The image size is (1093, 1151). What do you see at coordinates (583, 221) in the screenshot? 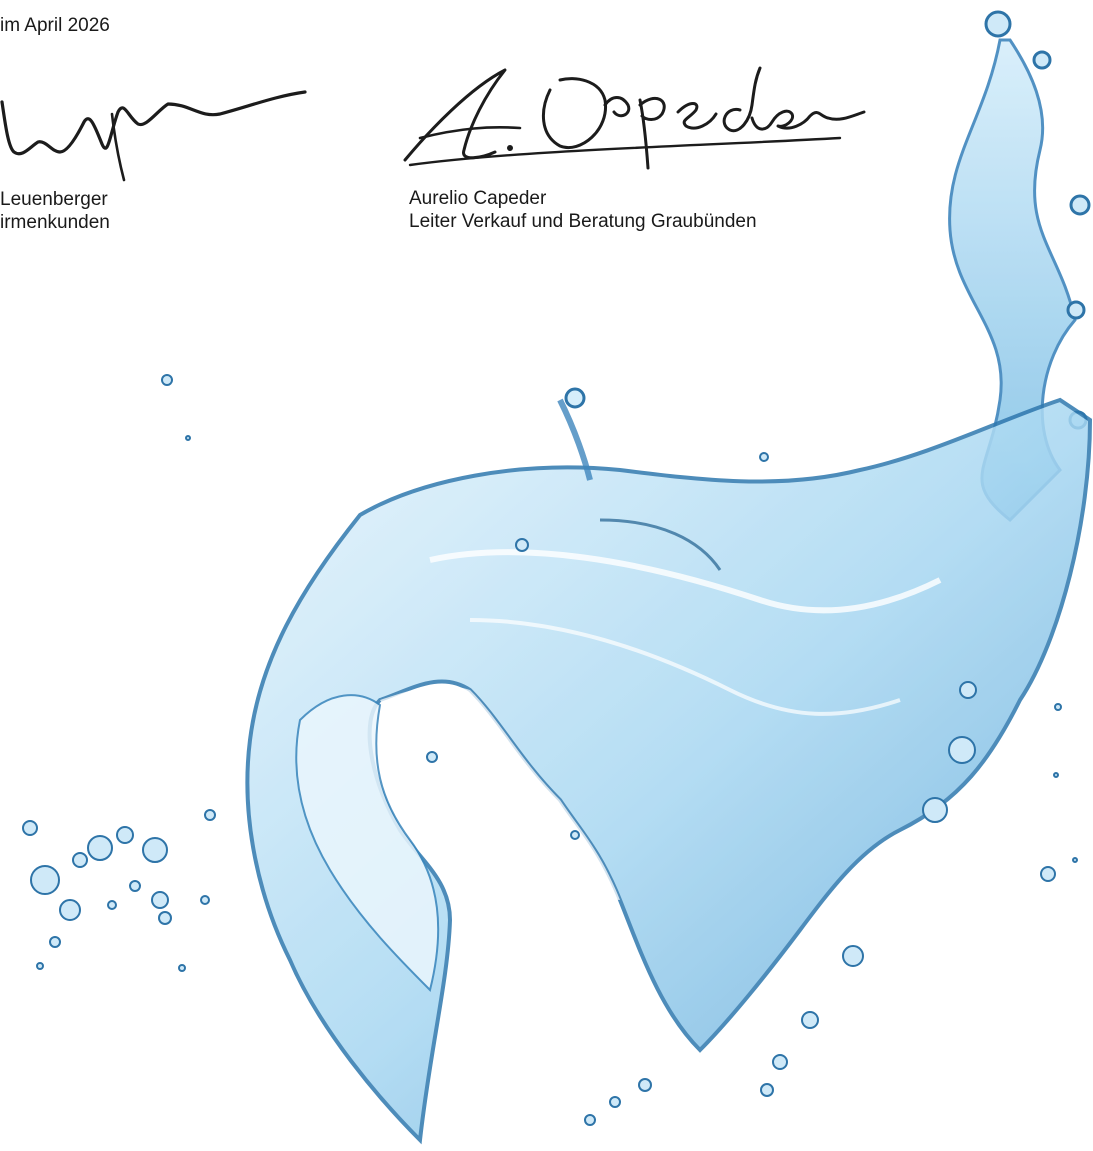
I see `signatory-title: Leiter Verkauf und Beratung Graubünden` at bounding box center [583, 221].